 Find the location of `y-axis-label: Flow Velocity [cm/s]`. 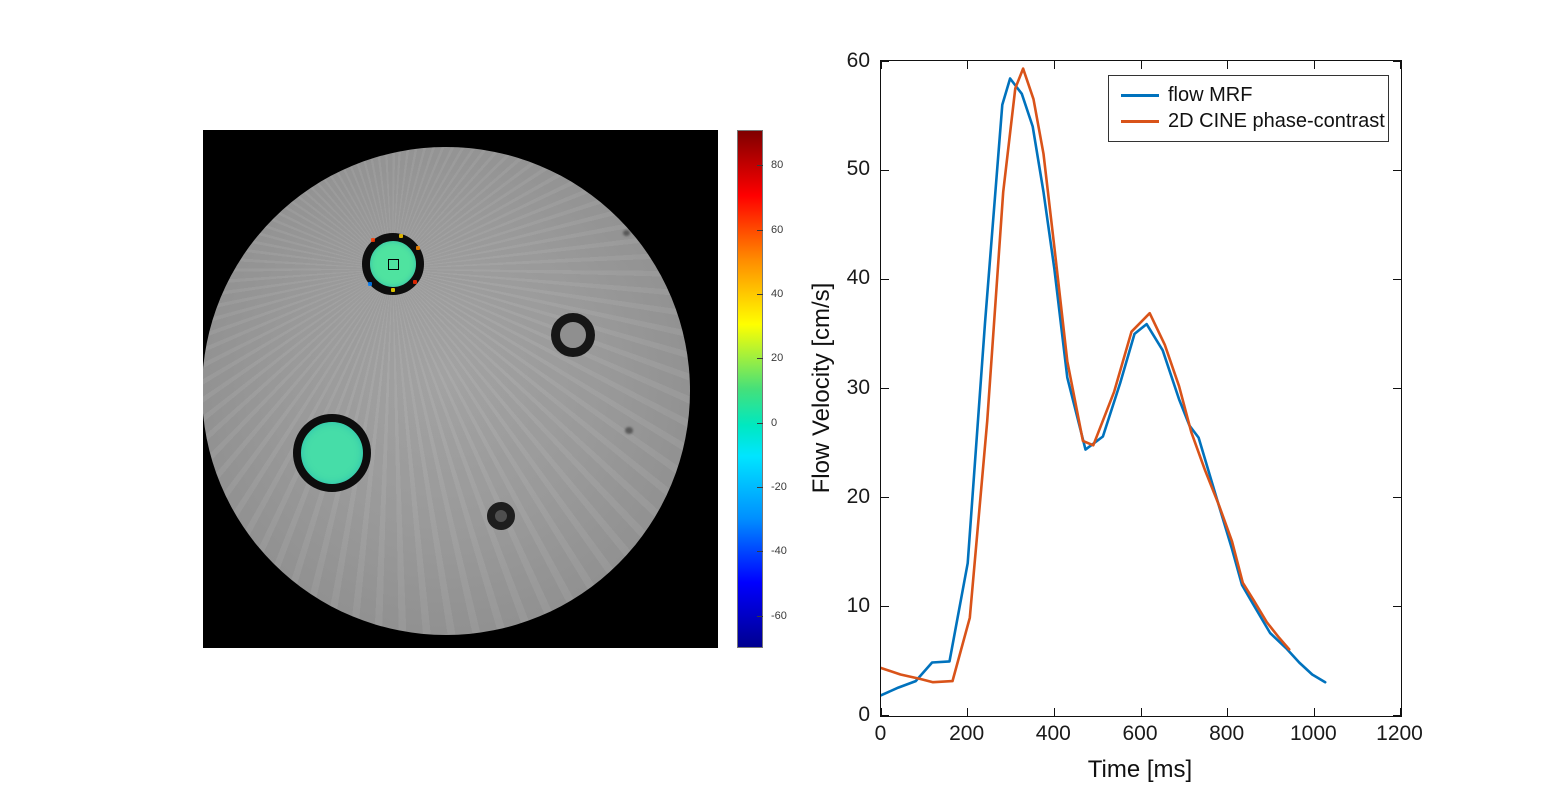

y-axis-label: Flow Velocity [cm/s] is located at coordinates (821, 388).